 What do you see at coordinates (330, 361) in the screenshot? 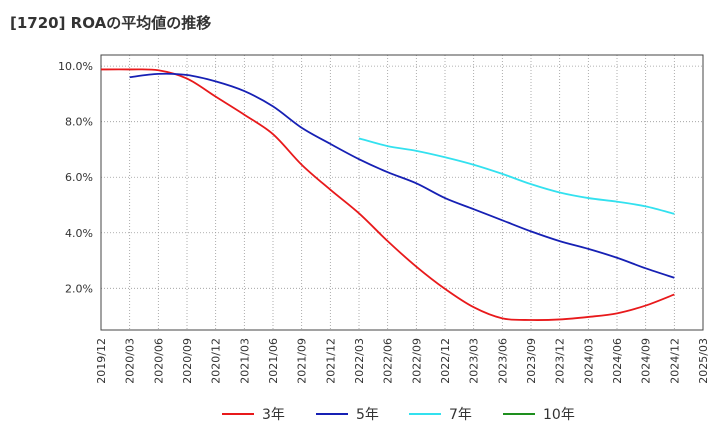
I see `x-tick-label: 2021/12` at bounding box center [330, 361].